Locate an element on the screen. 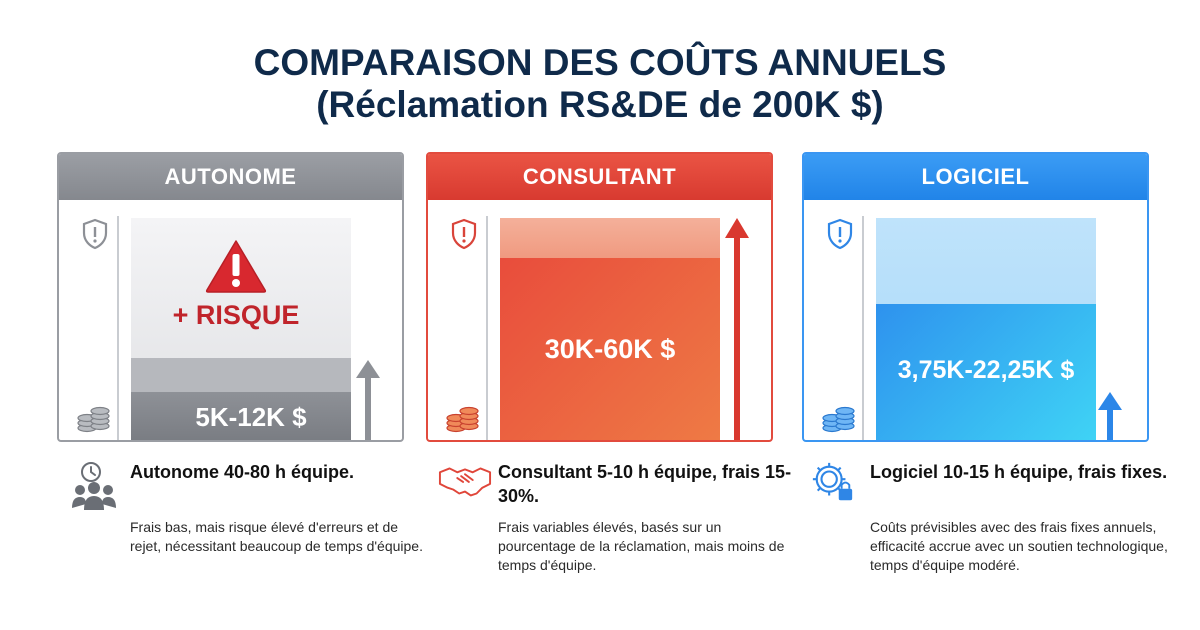 Image resolution: width=1200 pixels, height=630 pixels. bar-area-autonome: + RISQUE 5K-12K $ is located at coordinates (241, 329).